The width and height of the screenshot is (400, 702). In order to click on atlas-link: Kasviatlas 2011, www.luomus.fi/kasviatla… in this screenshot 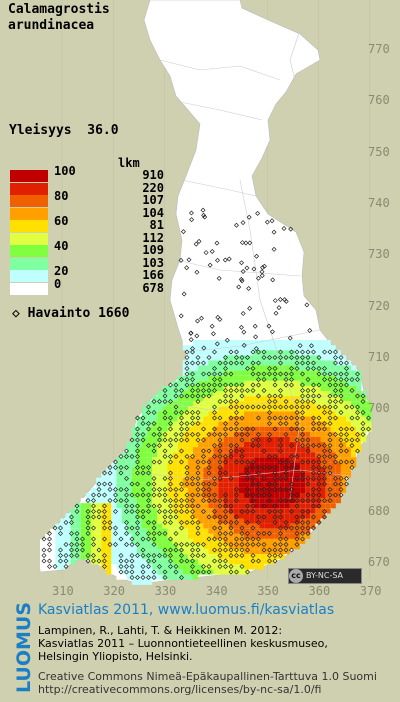, I will do `click(186, 610)`.